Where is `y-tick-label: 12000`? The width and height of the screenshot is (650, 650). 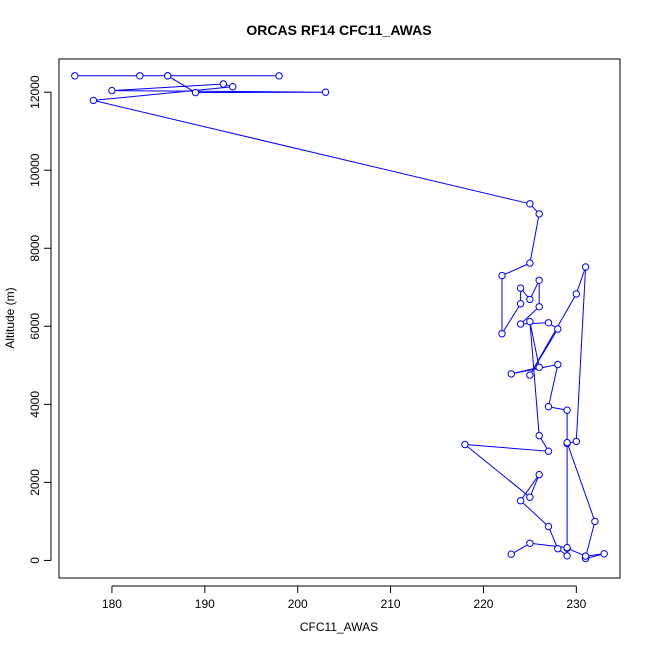 y-tick-label: 12000 is located at coordinates (35, 92).